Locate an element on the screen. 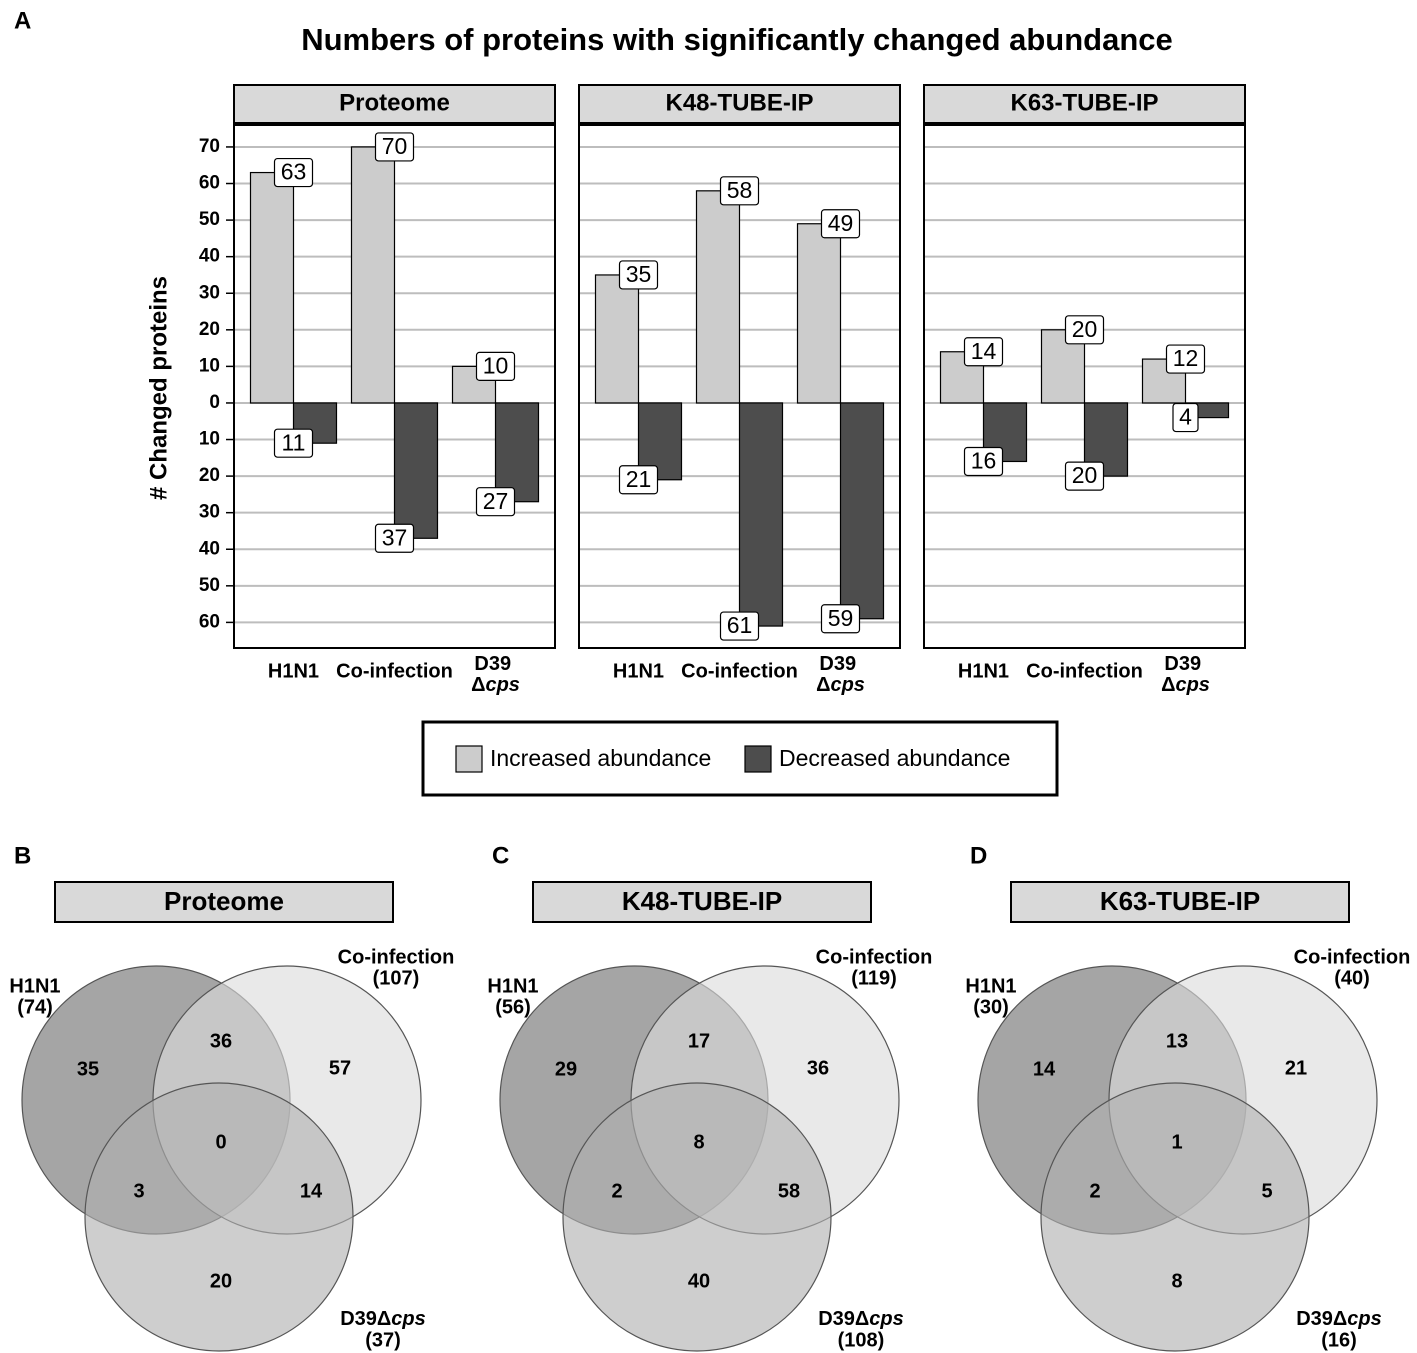 This screenshot has width=1417, height=1353. panel-label: B is located at coordinates (22, 855).